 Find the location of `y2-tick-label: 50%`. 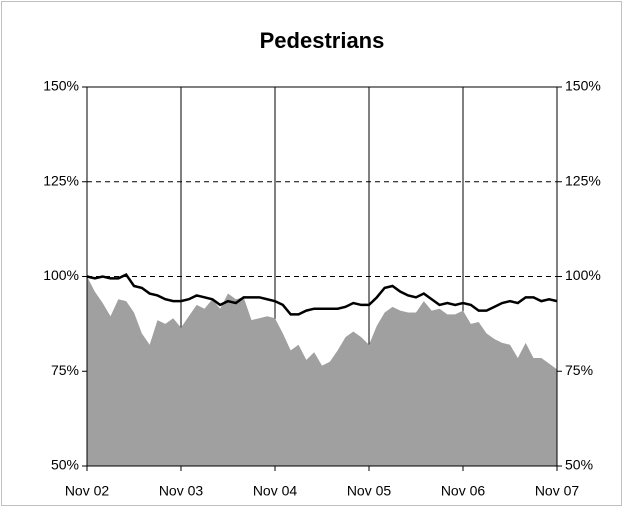

y2-tick-label: 50% is located at coordinates (579, 465).